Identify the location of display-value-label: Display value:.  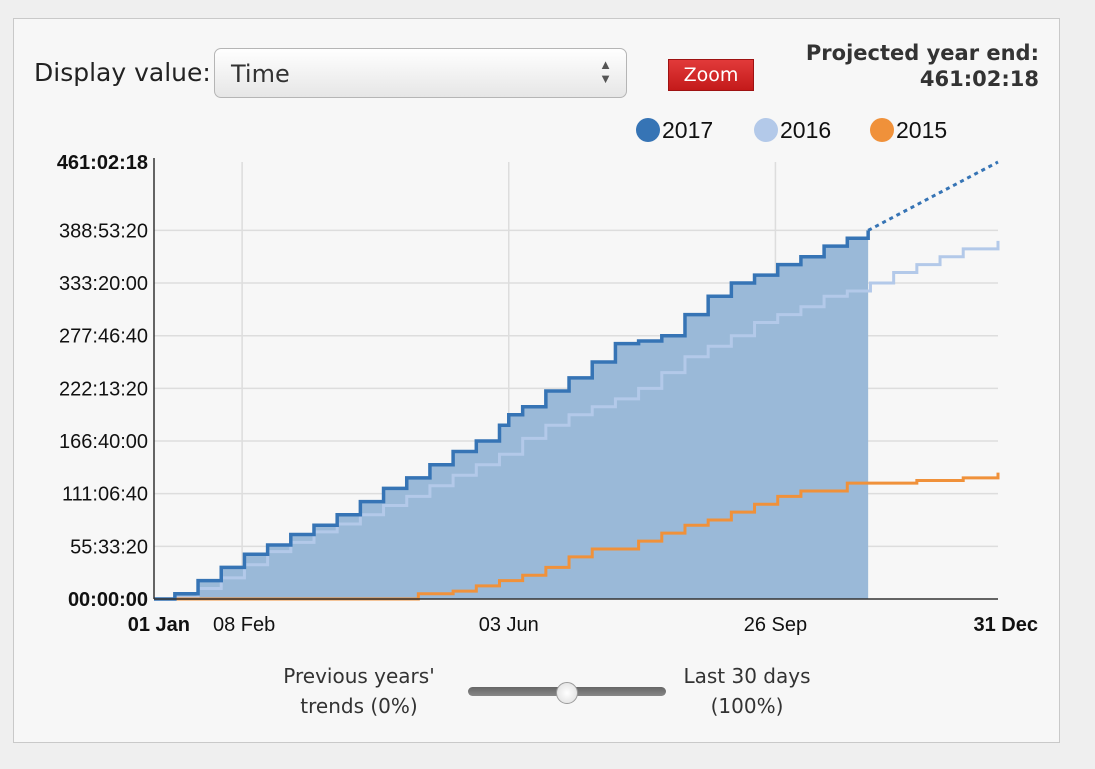
(122, 72).